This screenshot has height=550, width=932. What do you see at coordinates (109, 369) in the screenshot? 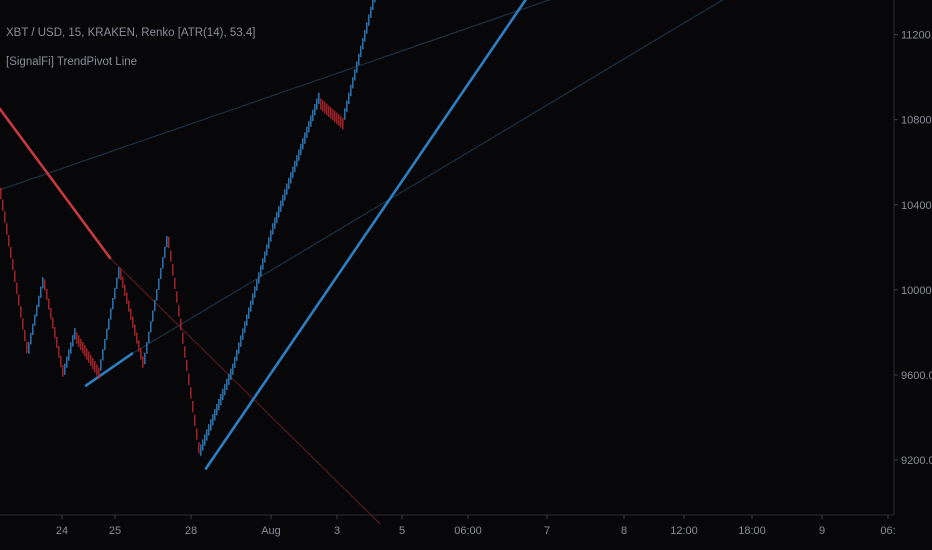
I see `pivot-line-support` at bounding box center [109, 369].